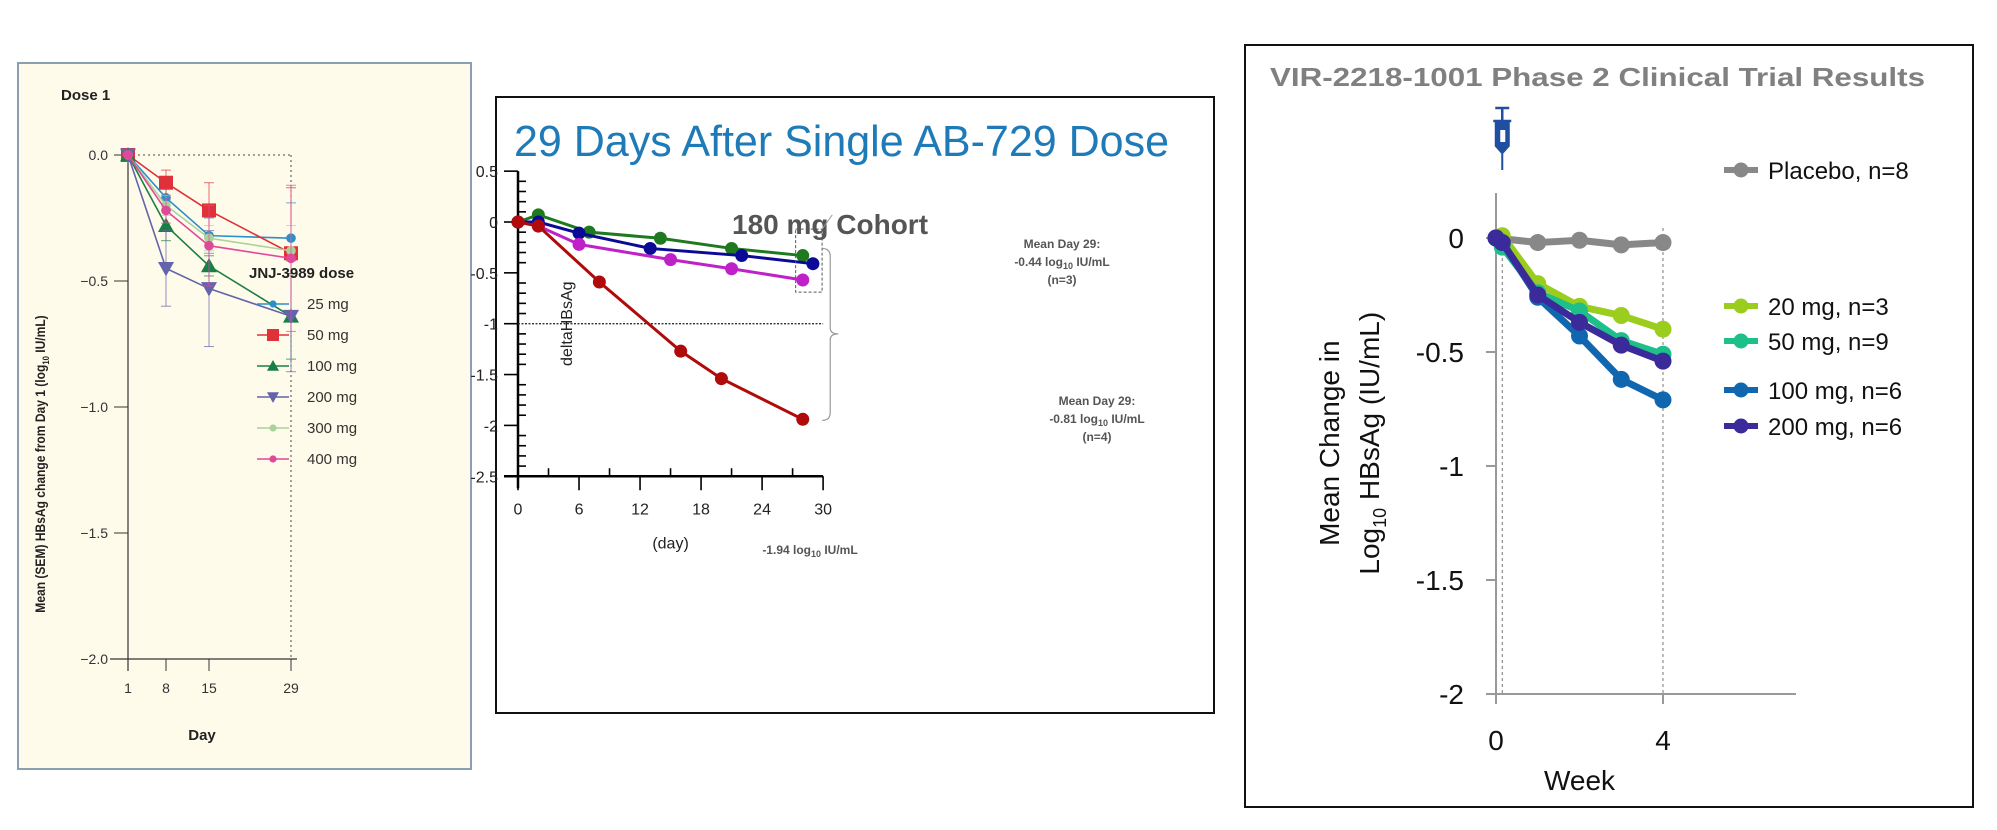 This screenshot has height=830, width=1997. Describe the element at coordinates (94, 533) in the screenshot. I see `y-tick-label: −1.5` at that location.